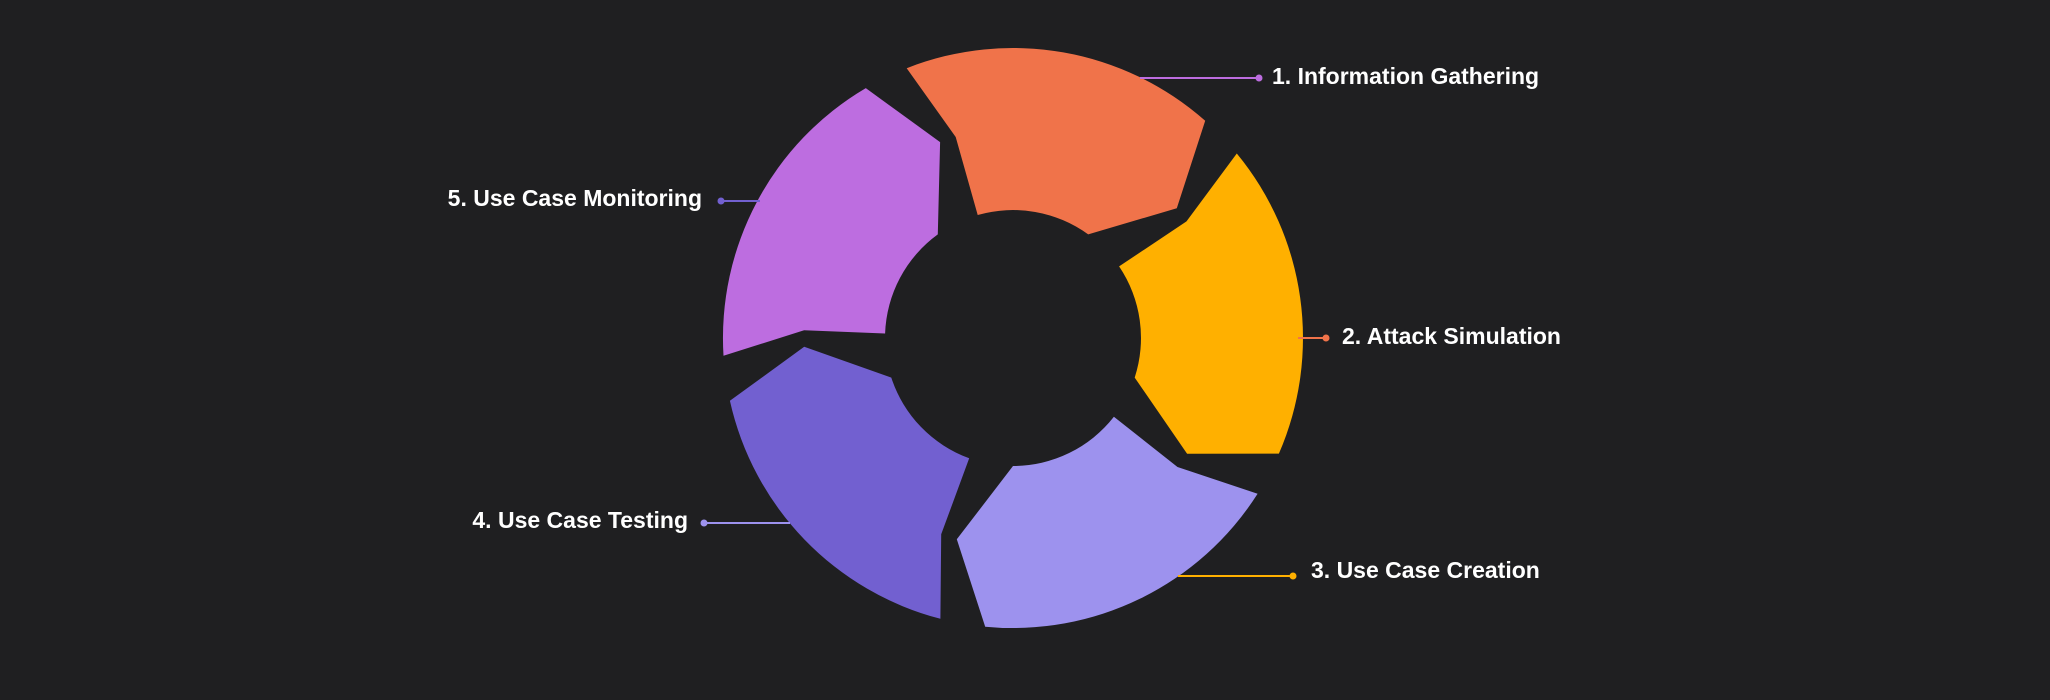  What do you see at coordinates (575, 198) in the screenshot?
I see `step-label-use-case-monitoring: 5. Use Case Monitoring` at bounding box center [575, 198].